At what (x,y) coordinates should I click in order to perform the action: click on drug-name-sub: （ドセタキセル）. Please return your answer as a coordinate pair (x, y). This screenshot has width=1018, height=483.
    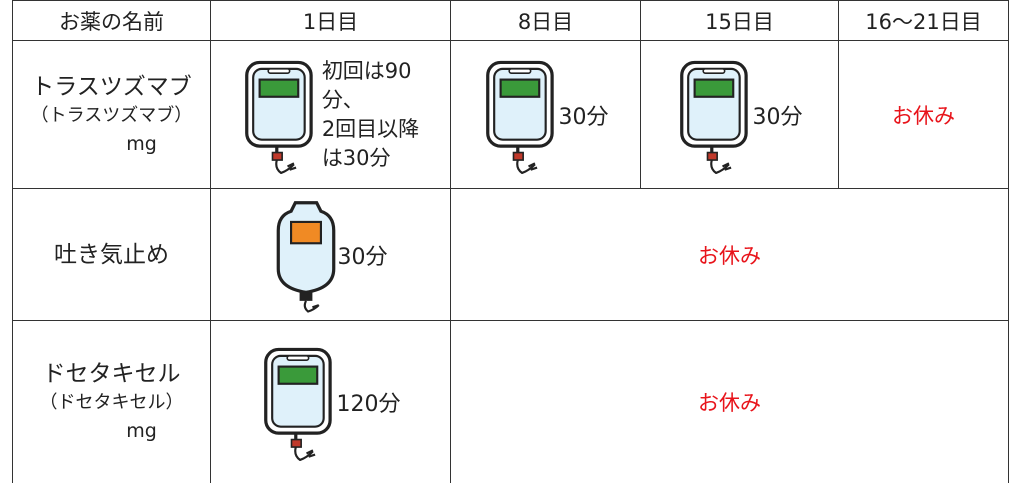
    Looking at the image, I should click on (111, 402).